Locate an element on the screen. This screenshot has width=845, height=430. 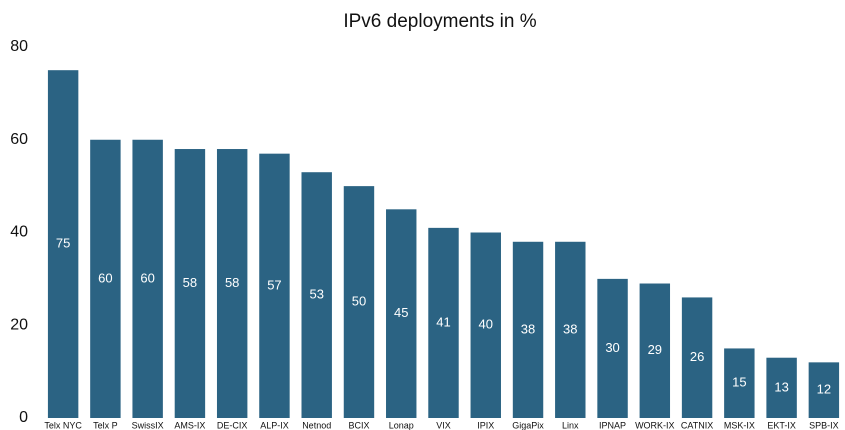
x-tick-label: SPB-IX is located at coordinates (824, 425).